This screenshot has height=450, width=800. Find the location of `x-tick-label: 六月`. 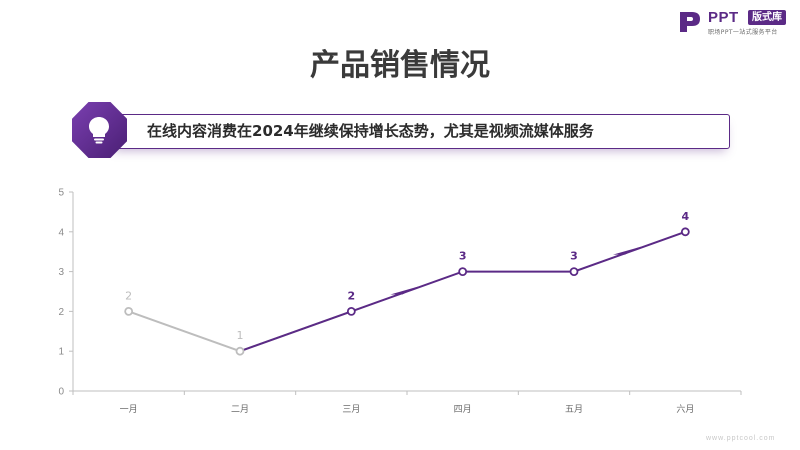

x-tick-label: 六月 is located at coordinates (685, 409).